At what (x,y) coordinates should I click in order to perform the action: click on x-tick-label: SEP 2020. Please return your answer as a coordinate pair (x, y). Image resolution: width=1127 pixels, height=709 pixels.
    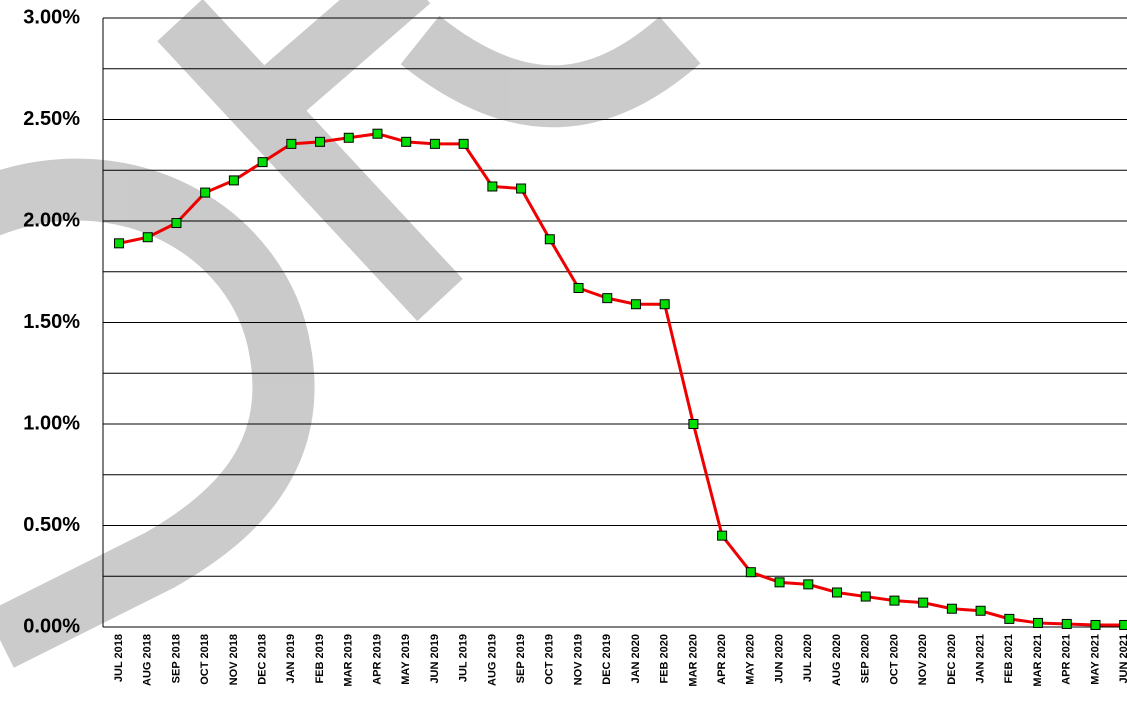
    Looking at the image, I should click on (866, 658).